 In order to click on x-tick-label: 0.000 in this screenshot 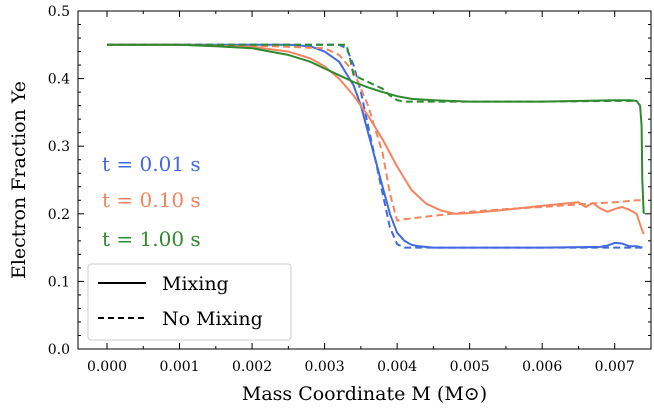, I will do `click(107, 367)`.